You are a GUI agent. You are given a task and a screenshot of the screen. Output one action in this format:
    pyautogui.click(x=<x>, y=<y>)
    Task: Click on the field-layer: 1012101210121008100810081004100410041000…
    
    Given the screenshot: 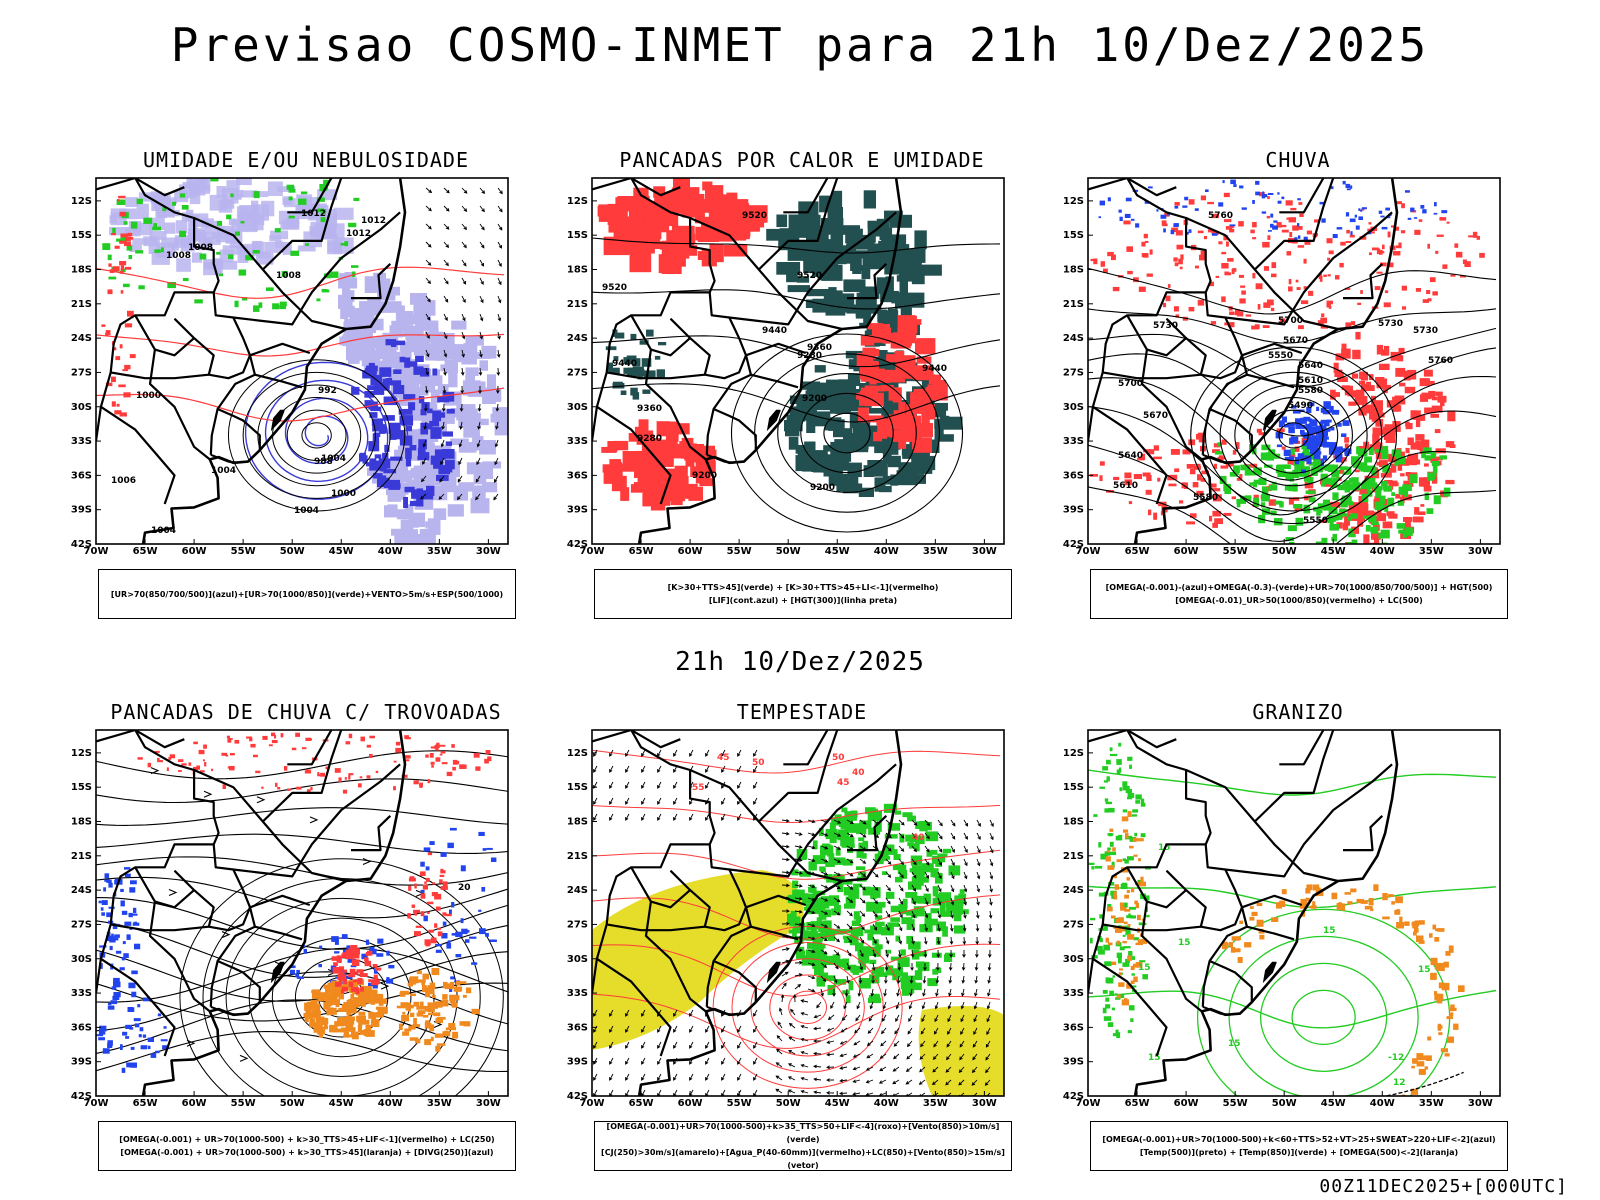 What is the action you would take?
    pyautogui.click(x=302, y=361)
    